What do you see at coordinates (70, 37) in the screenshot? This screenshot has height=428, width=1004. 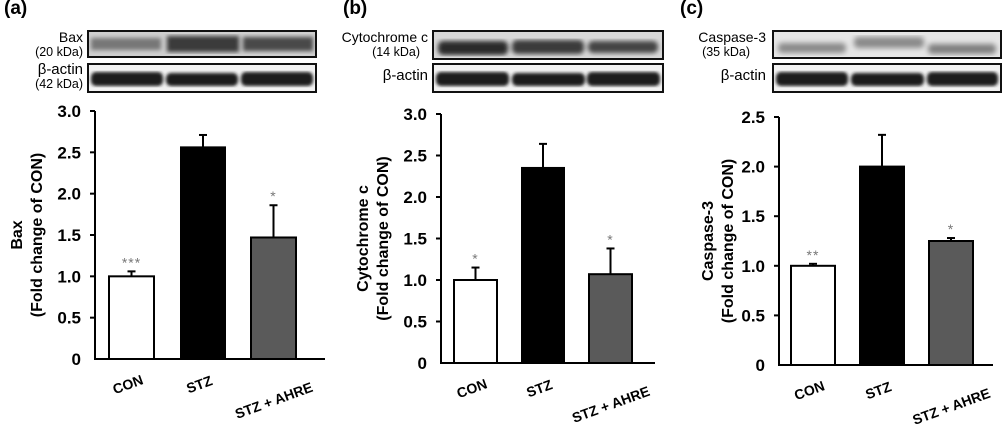 I see `blot-protein-name: Bax` at bounding box center [70, 37].